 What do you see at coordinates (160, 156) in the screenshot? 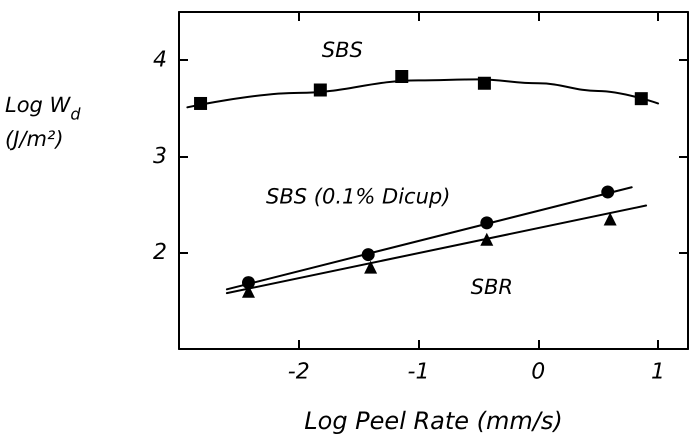
I see `y-tick-label: 3` at bounding box center [160, 156].